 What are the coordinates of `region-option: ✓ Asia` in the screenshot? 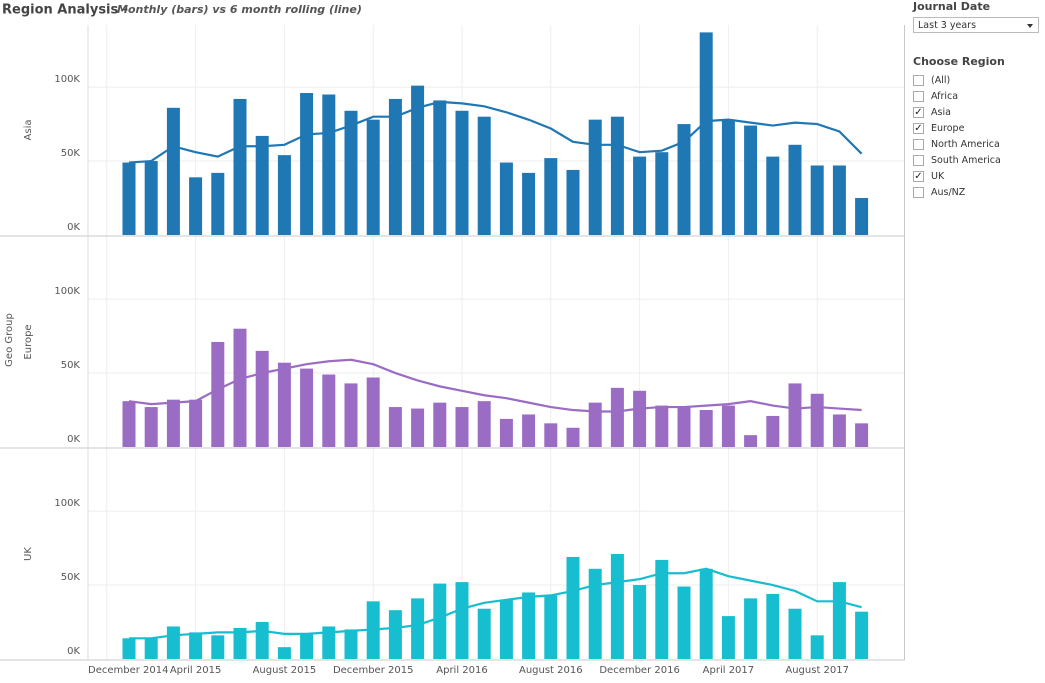 It's located at (978, 112).